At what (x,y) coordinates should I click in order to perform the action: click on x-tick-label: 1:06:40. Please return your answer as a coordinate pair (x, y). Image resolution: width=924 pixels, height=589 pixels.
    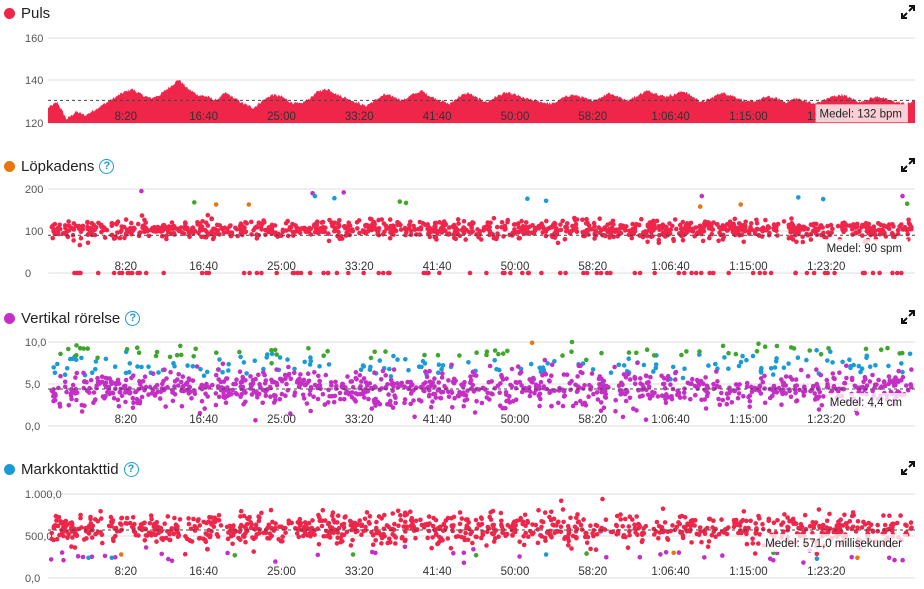
    Looking at the image, I should click on (670, 572).